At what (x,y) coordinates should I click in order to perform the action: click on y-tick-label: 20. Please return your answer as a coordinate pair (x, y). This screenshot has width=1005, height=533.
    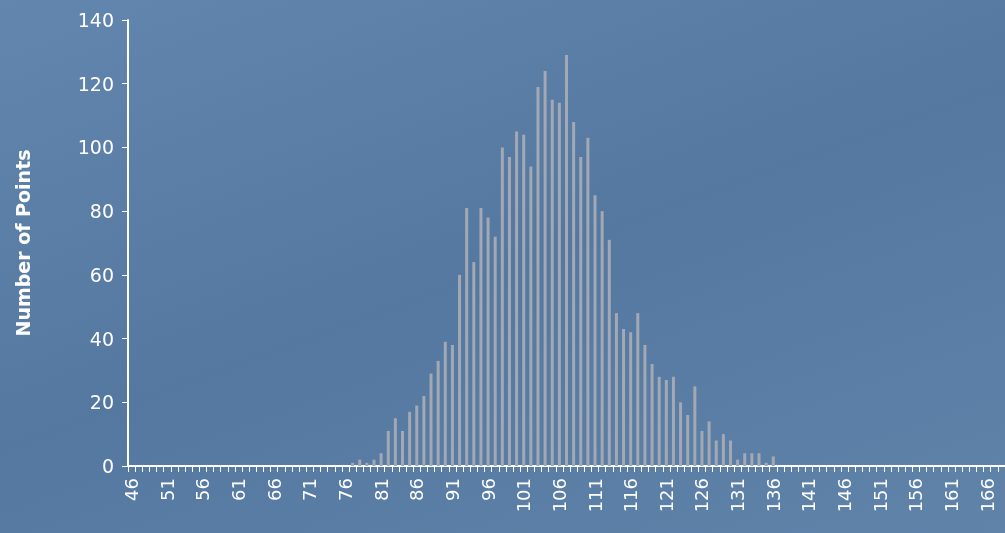
    Looking at the image, I should click on (101, 402).